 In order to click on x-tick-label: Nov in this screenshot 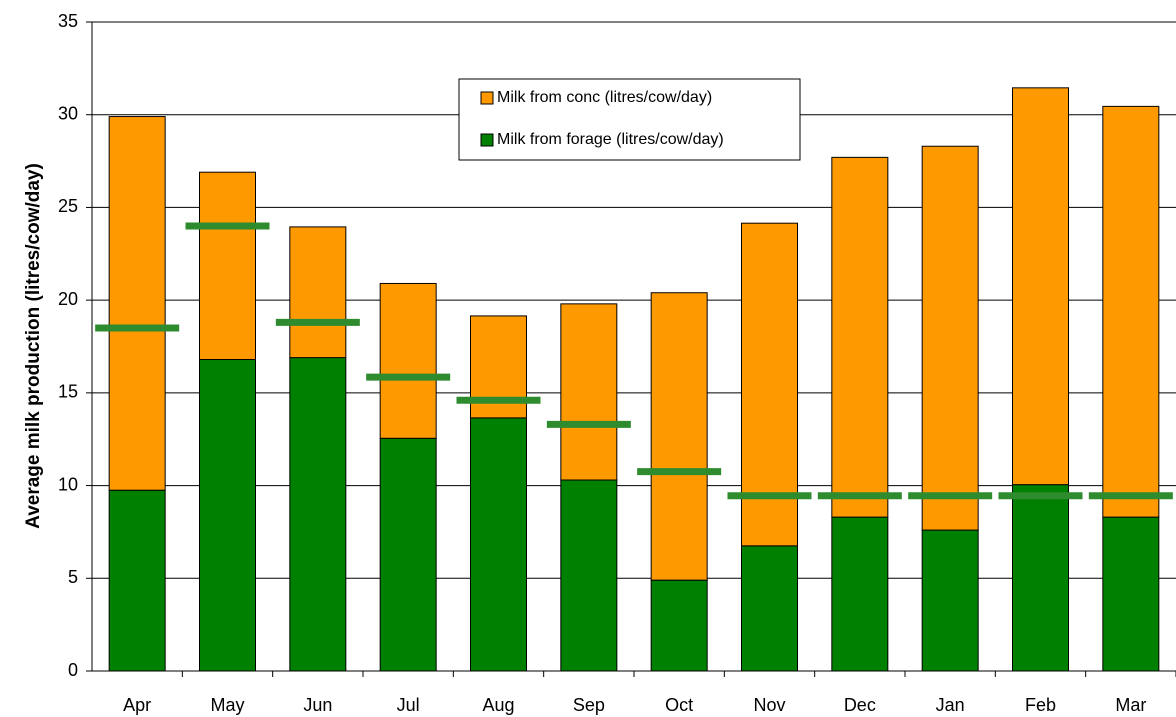, I will do `click(769, 705)`.